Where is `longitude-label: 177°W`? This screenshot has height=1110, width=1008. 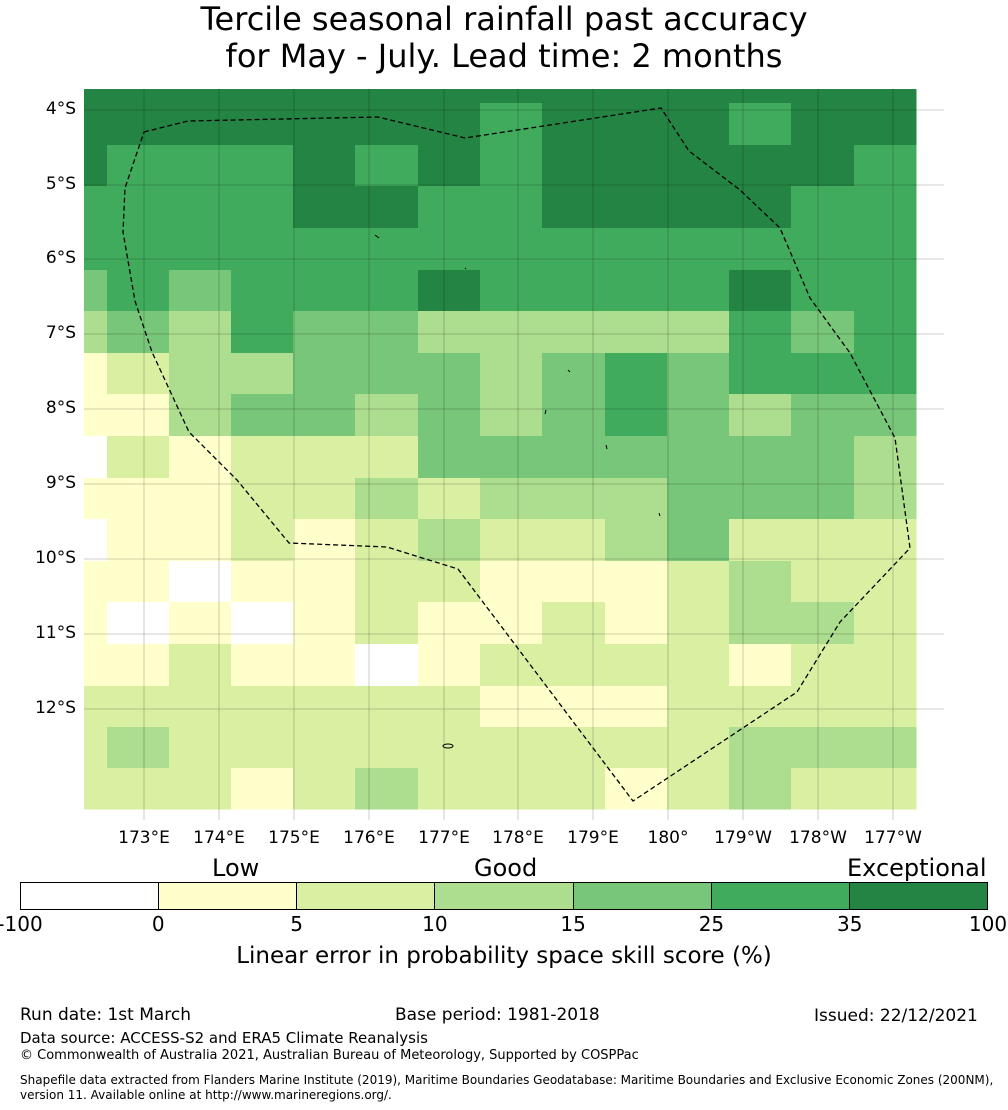
longitude-label: 177°W is located at coordinates (893, 838).